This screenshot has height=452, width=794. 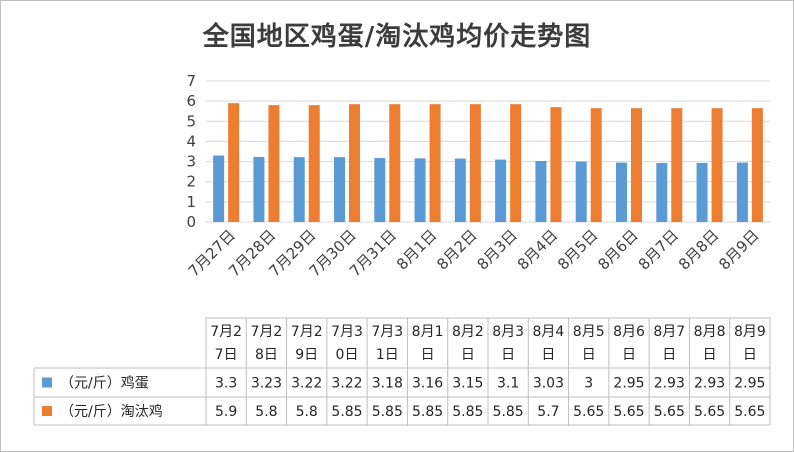 What do you see at coordinates (306, 355) in the screenshot?
I see `table-header-cell: 9日` at bounding box center [306, 355].